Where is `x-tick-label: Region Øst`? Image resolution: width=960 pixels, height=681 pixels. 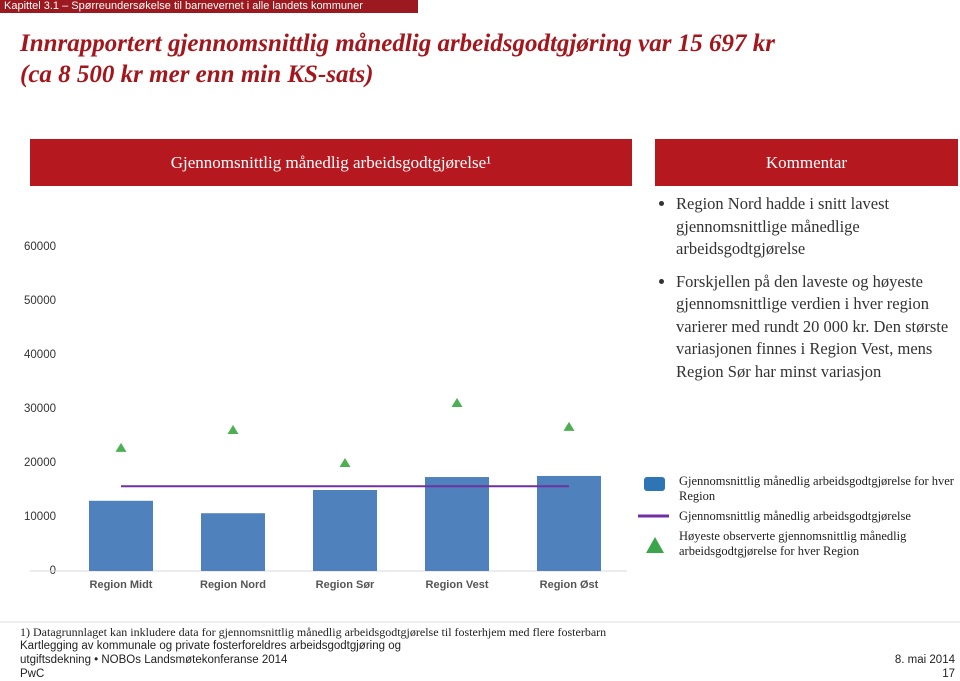
x-tick-label: Region Øst is located at coordinates (569, 585).